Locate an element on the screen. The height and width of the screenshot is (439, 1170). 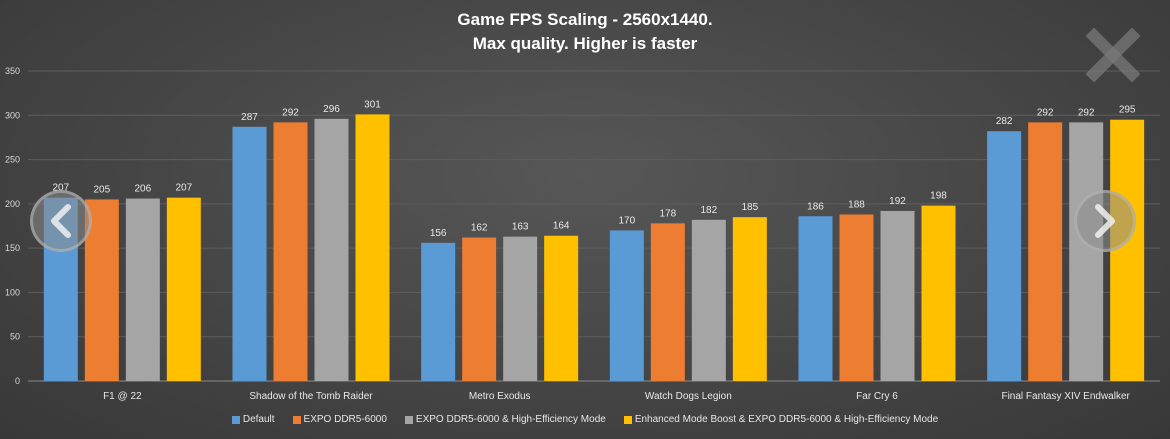
data-label: 301 is located at coordinates (372, 104).